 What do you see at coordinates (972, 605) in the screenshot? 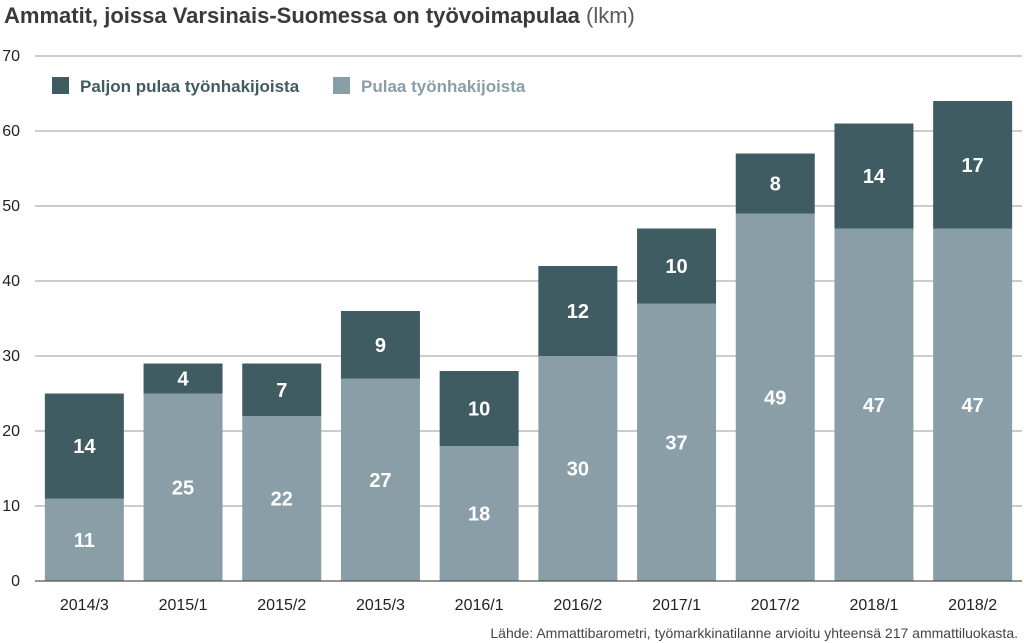
I see `x-tick-label: 2018/2` at bounding box center [972, 605].